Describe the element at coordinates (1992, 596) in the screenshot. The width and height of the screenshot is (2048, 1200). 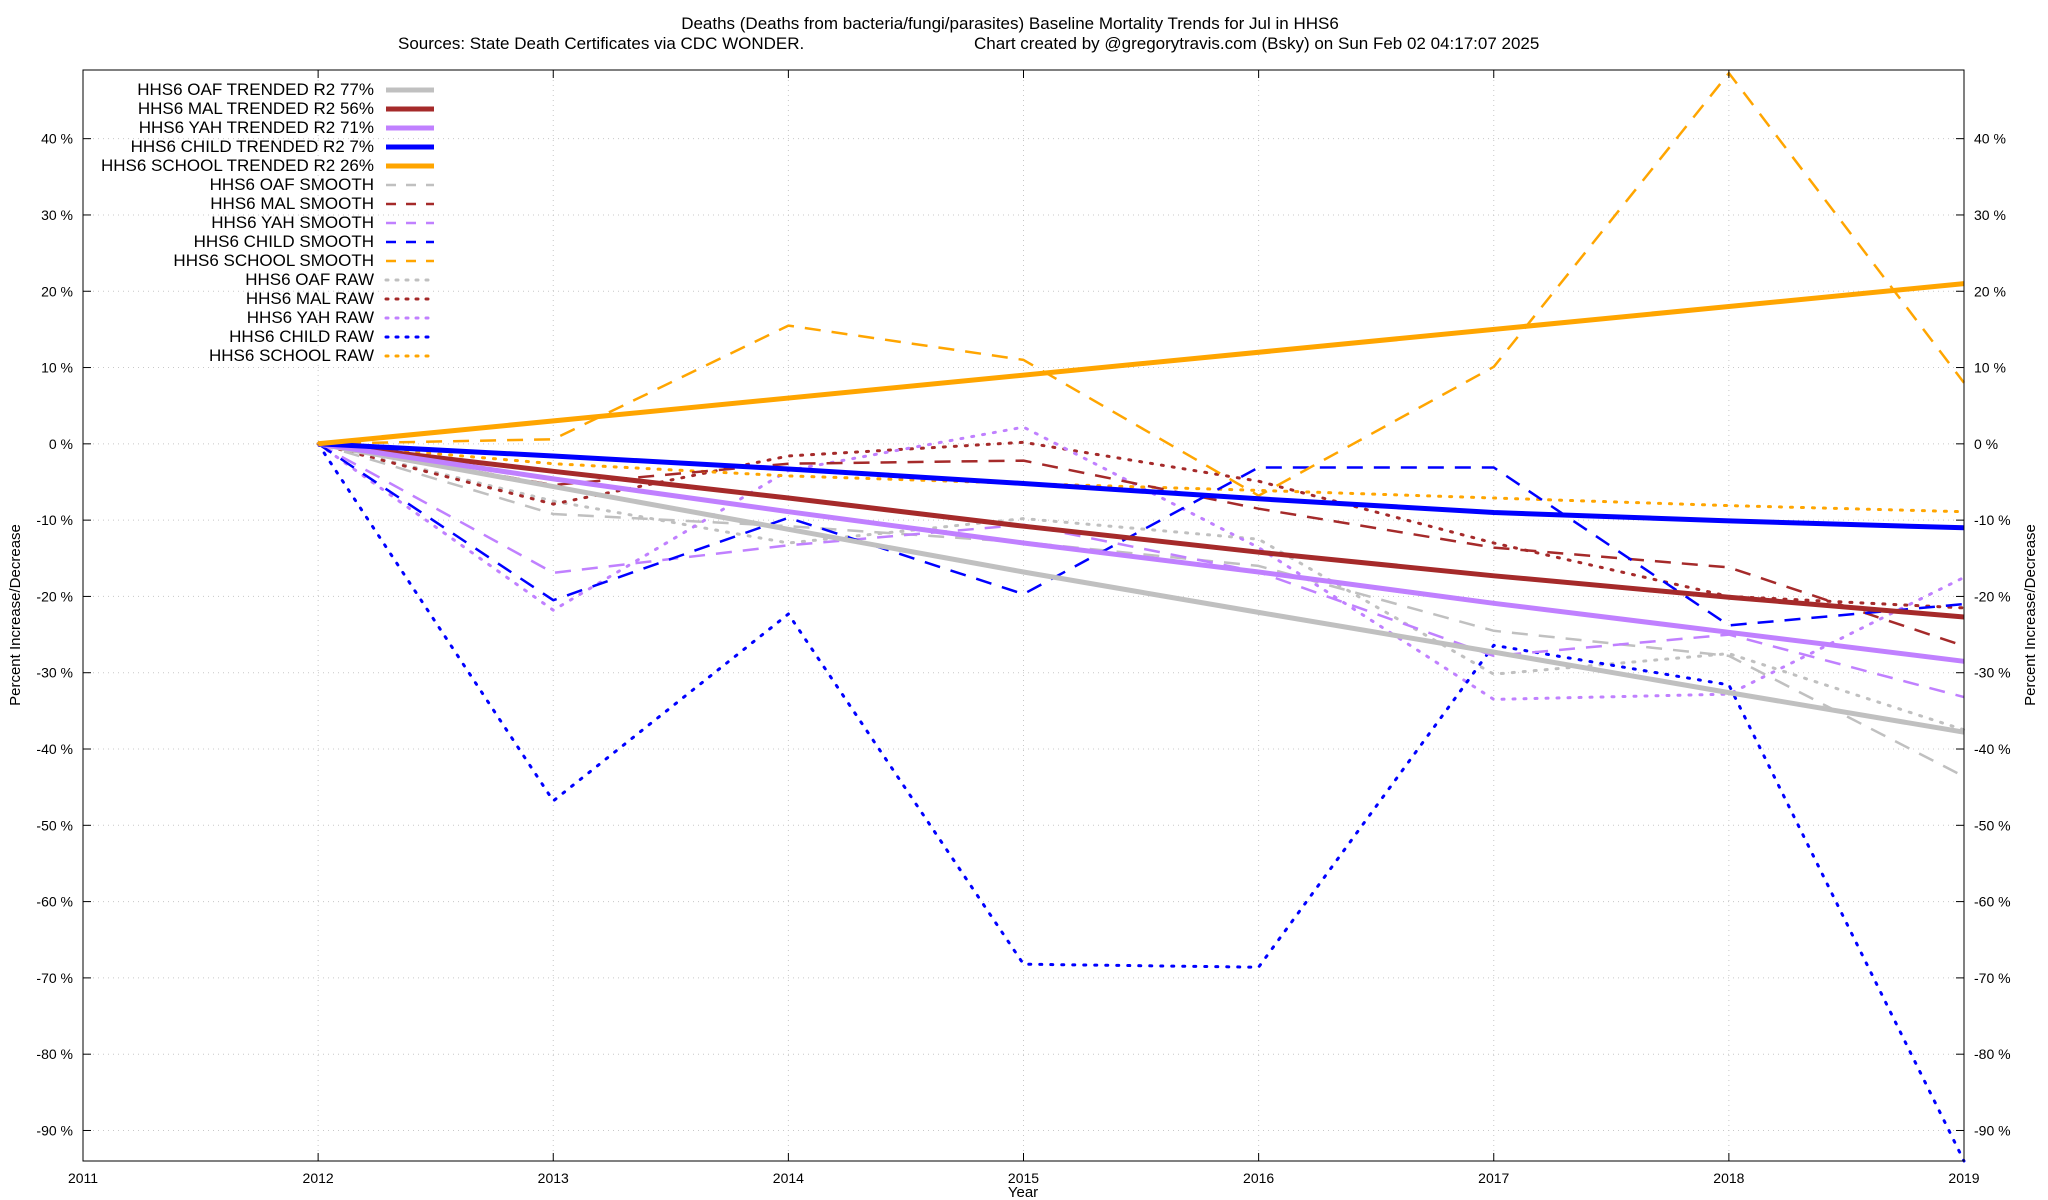
I see `y-tick-label-right: -20 %` at that location.